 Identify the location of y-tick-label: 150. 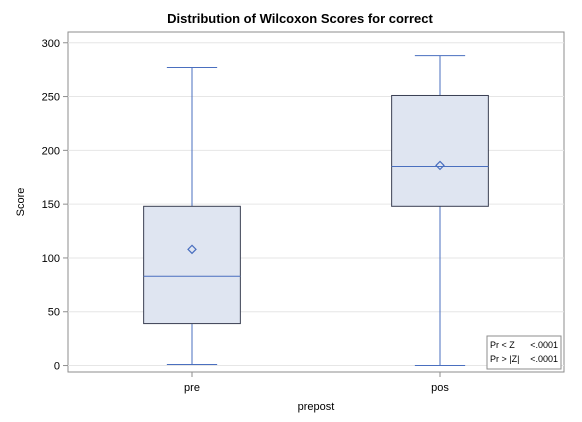
(51, 205).